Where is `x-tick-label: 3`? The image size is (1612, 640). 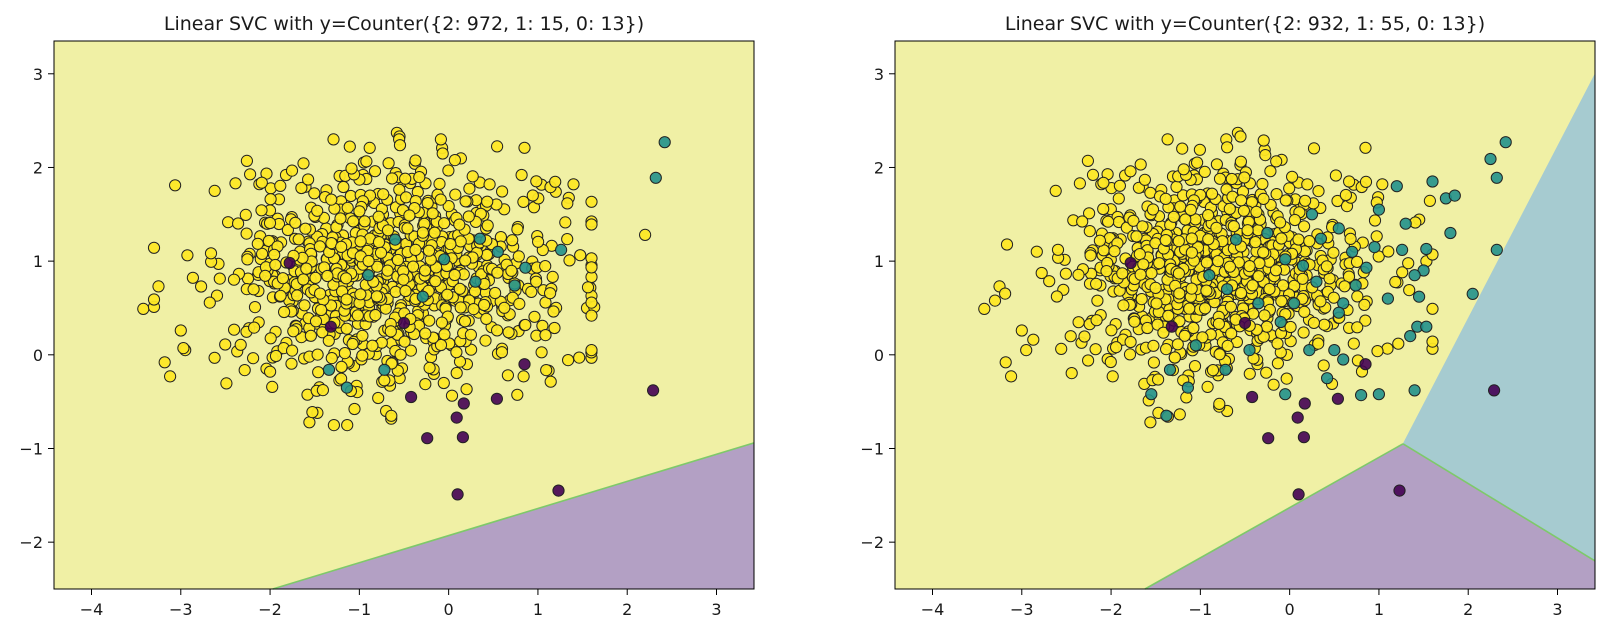
x-tick-label: 3 is located at coordinates (1557, 609).